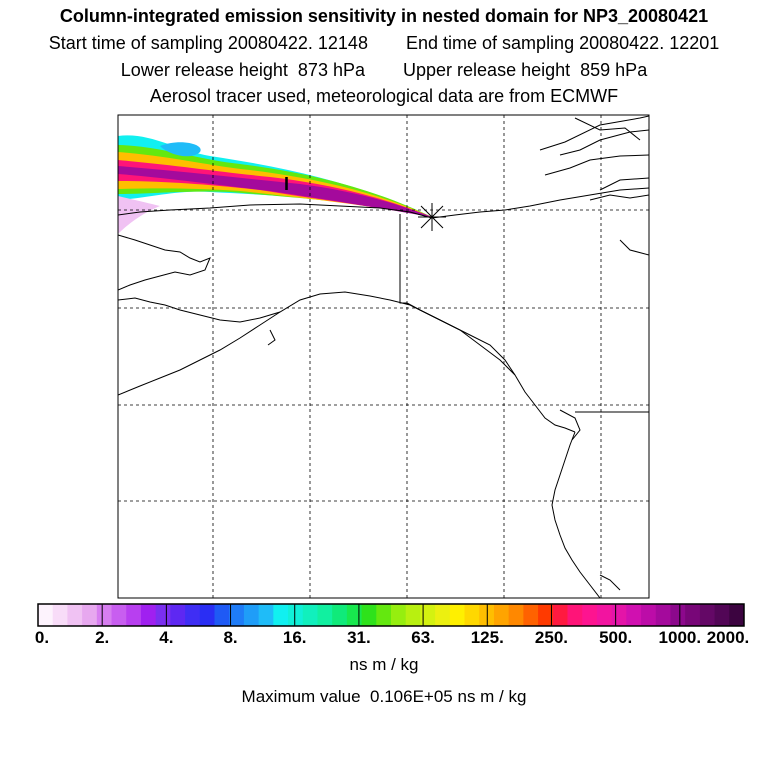 Image resolution: width=768 pixels, height=768 pixels. Describe the element at coordinates (432, 217) in the screenshot. I see `star-burst-icon` at that location.